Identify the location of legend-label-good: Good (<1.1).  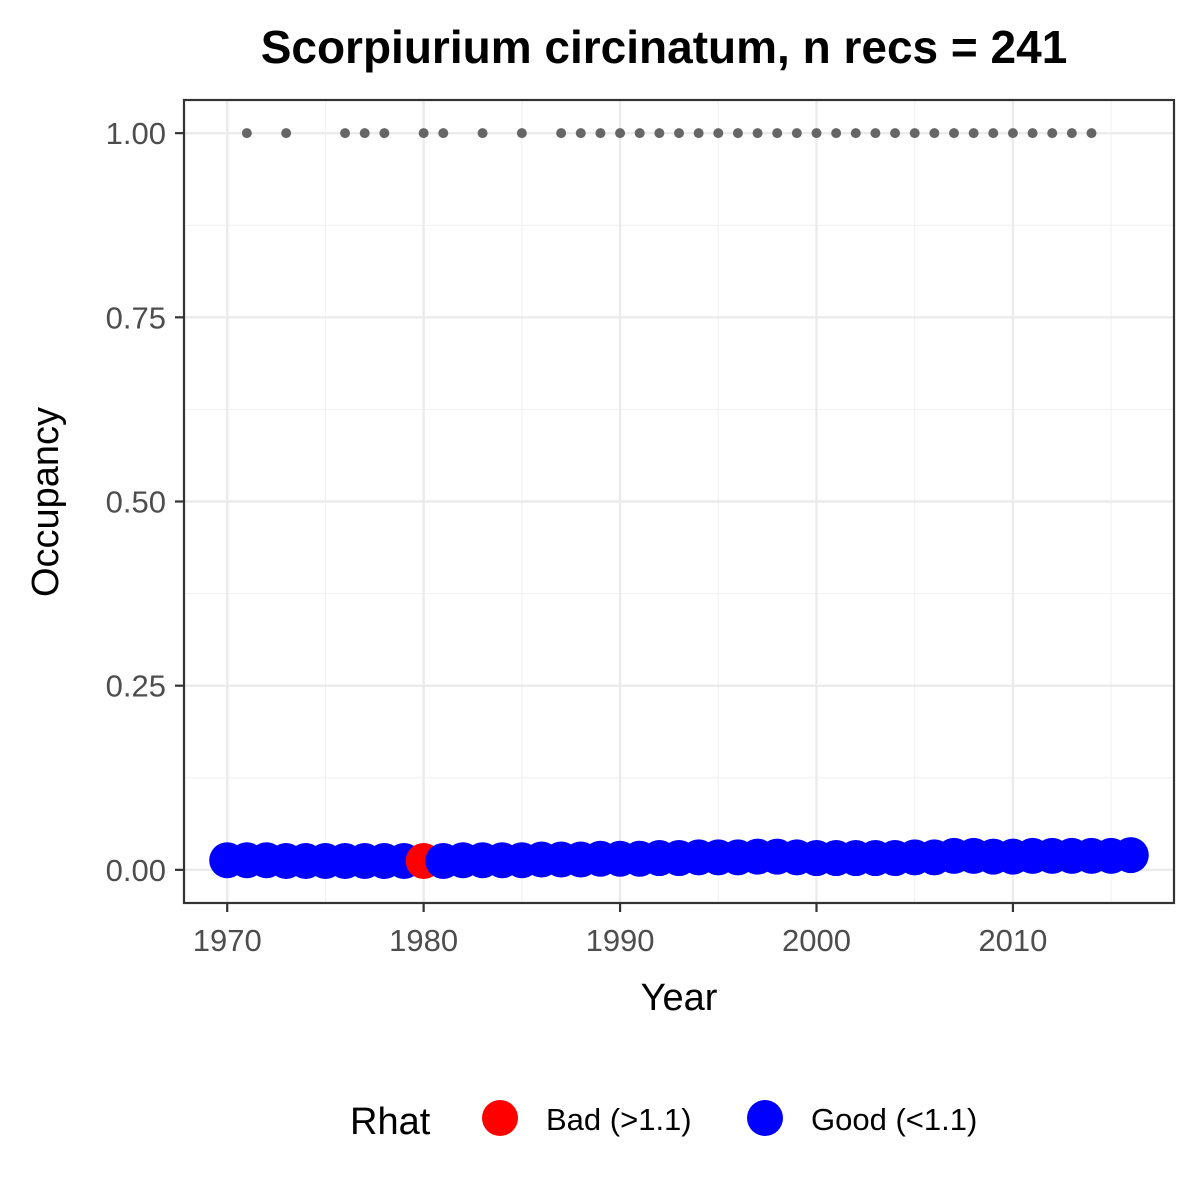
(894, 1119).